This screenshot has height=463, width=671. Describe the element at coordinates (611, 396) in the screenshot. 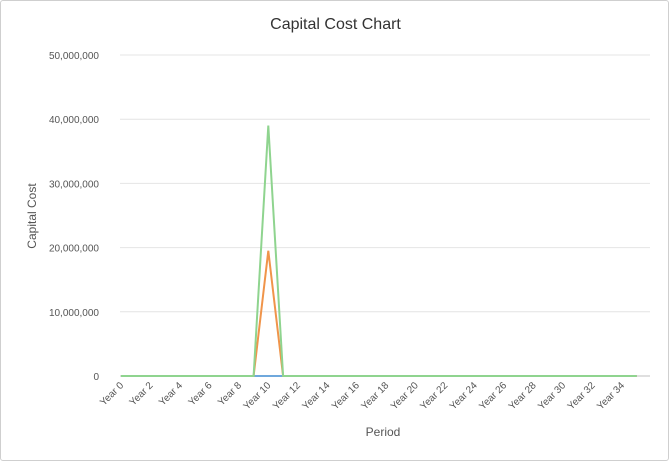

I see `x-tick-label: Year 34` at that location.